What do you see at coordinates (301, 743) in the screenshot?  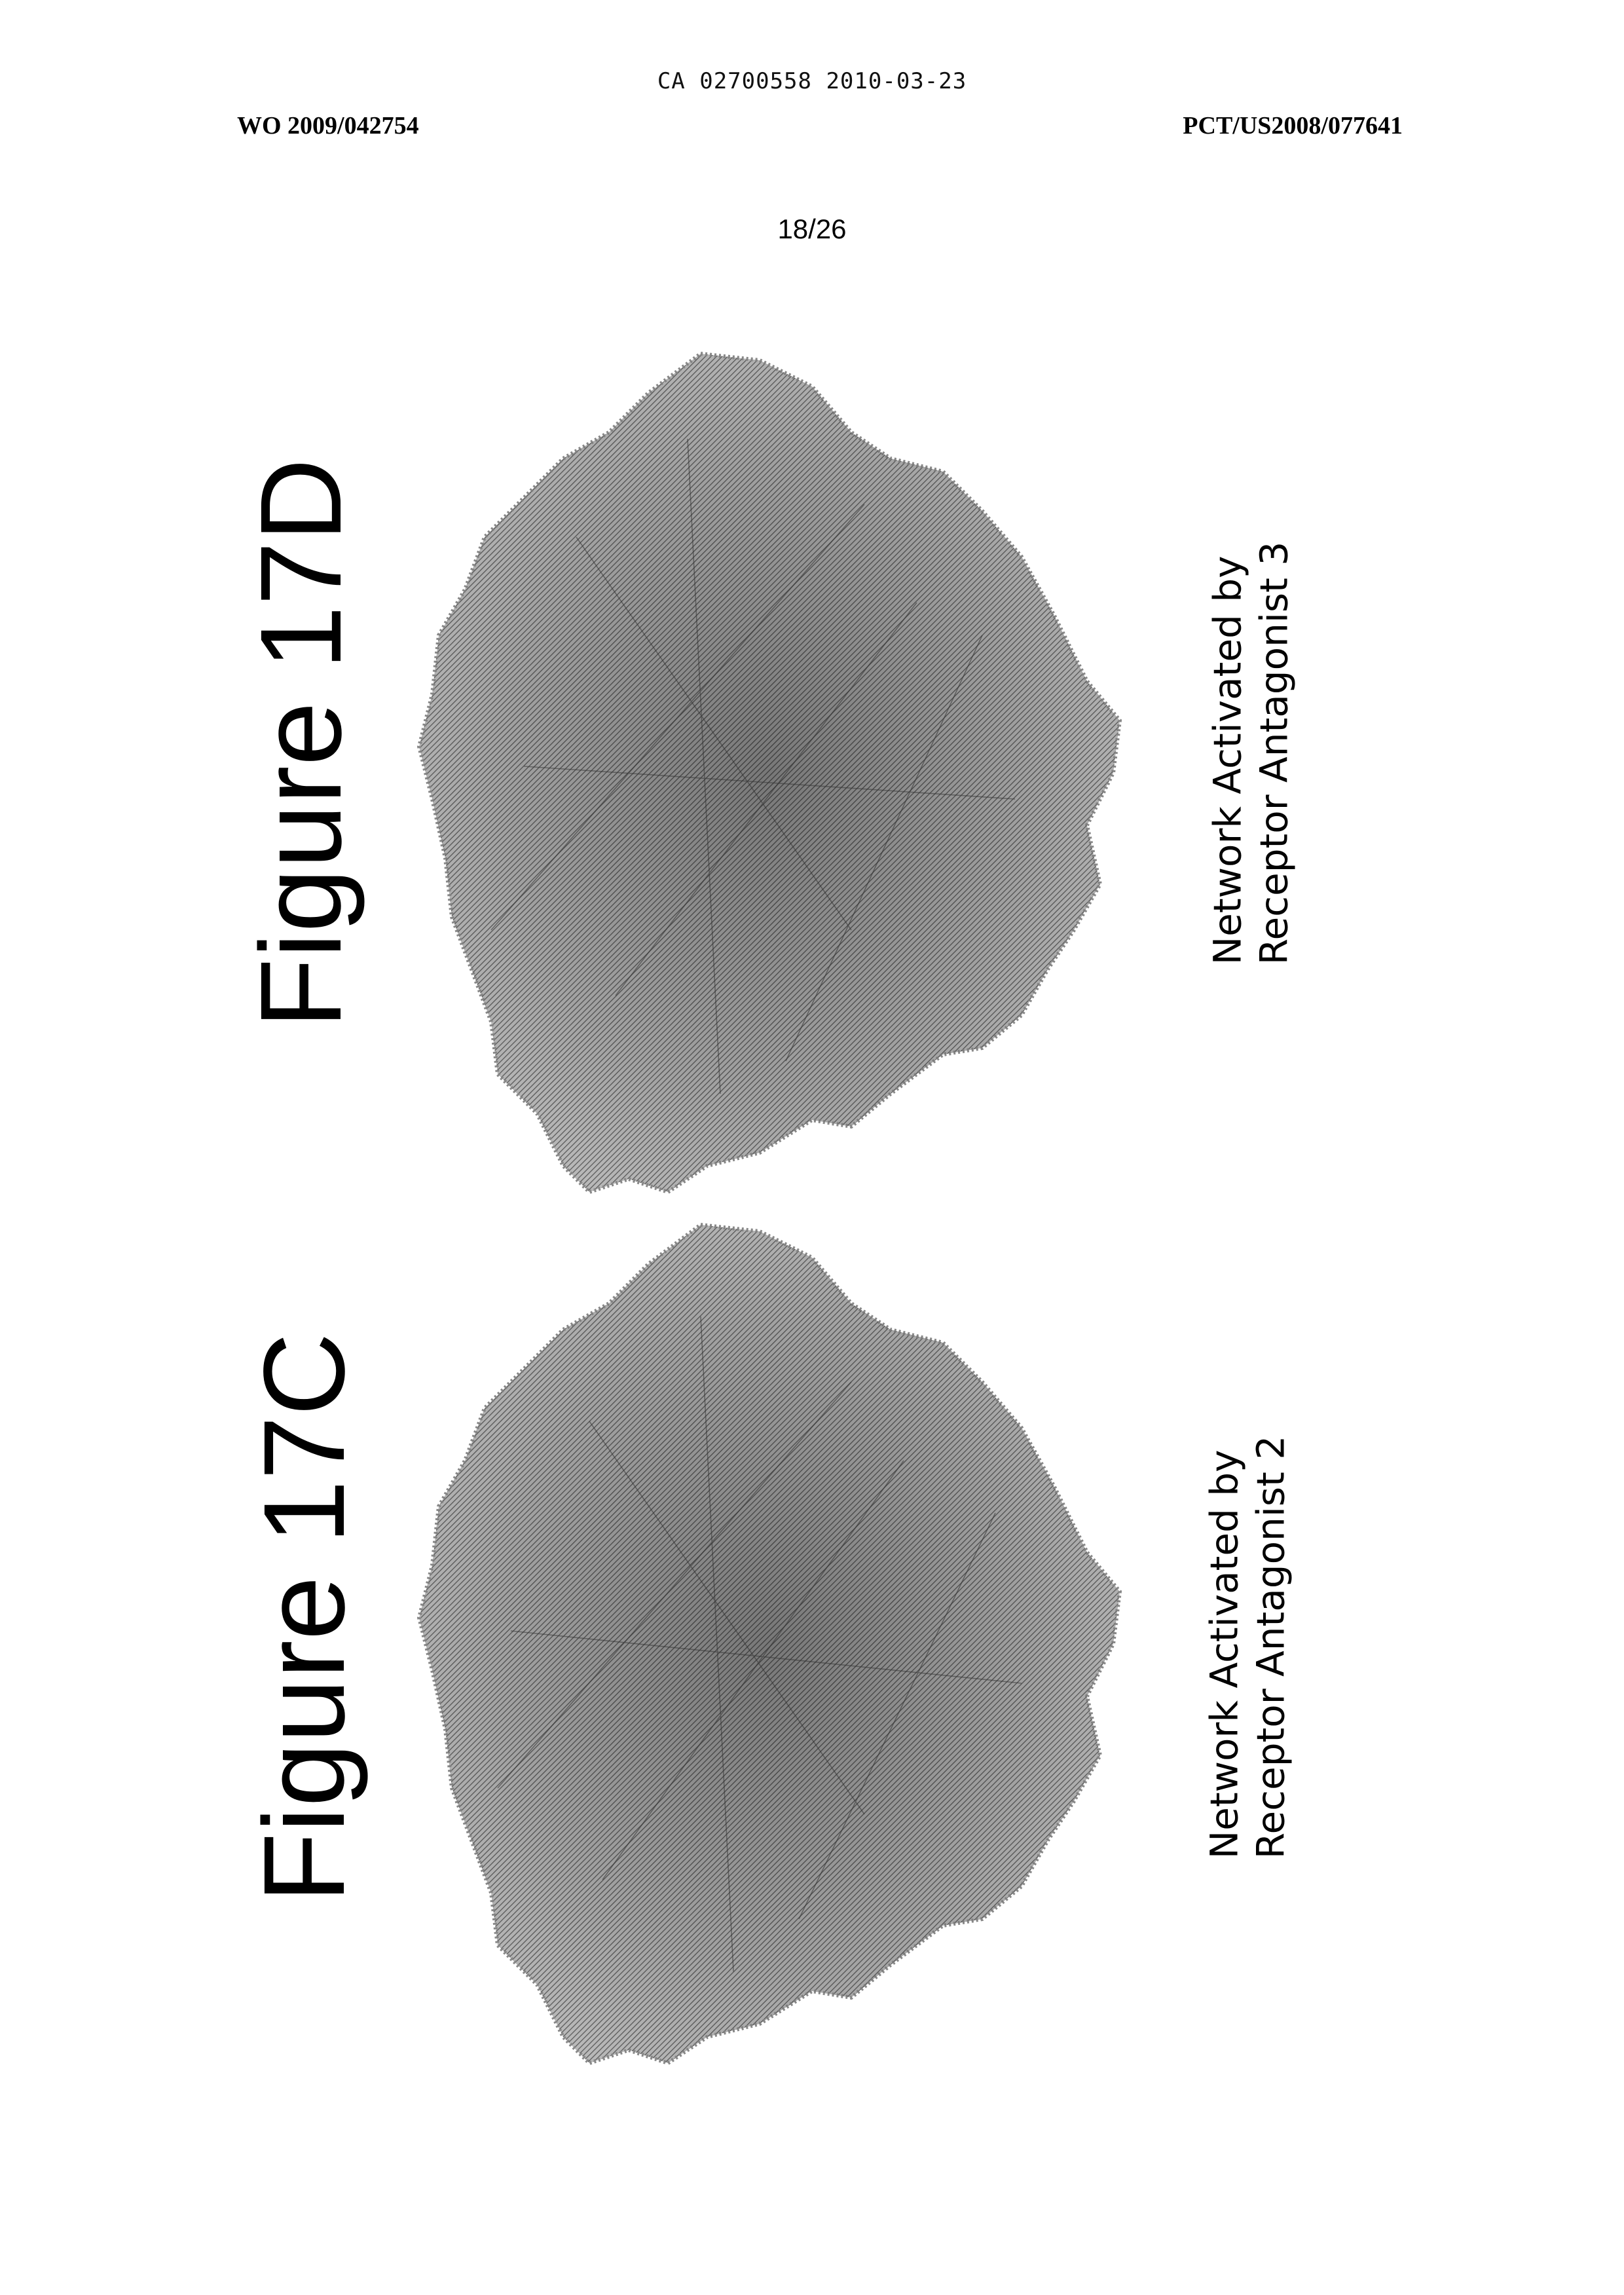 I see `figure-17d-title: Figure 17D` at bounding box center [301, 743].